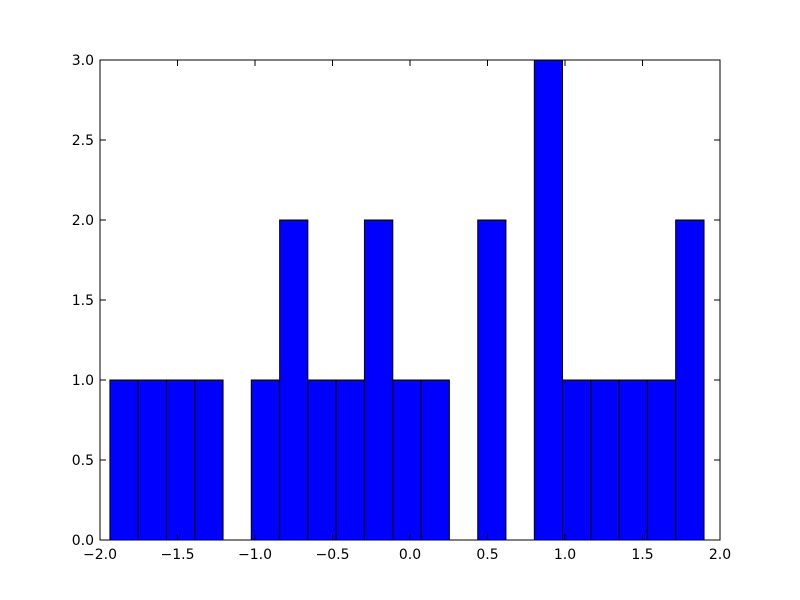 This screenshot has width=800, height=600. Describe the element at coordinates (333, 555) in the screenshot. I see `x-tick-label: −0.5` at that location.